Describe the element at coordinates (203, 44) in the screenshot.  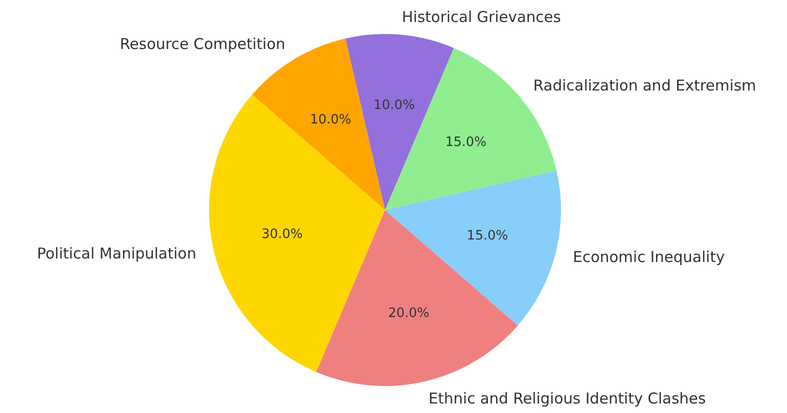
I see `slice-label: Resource Competition` at that location.